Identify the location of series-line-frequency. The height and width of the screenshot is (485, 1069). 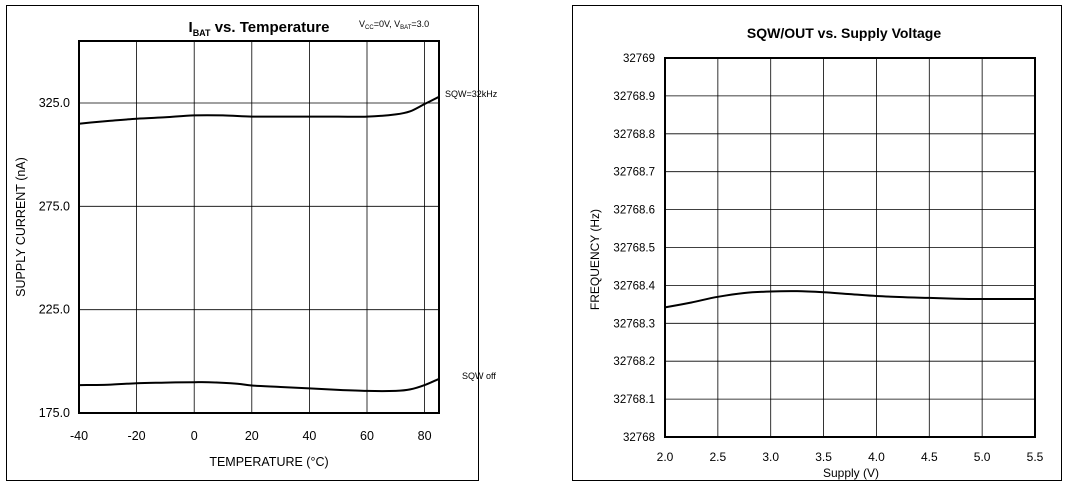
(849, 299).